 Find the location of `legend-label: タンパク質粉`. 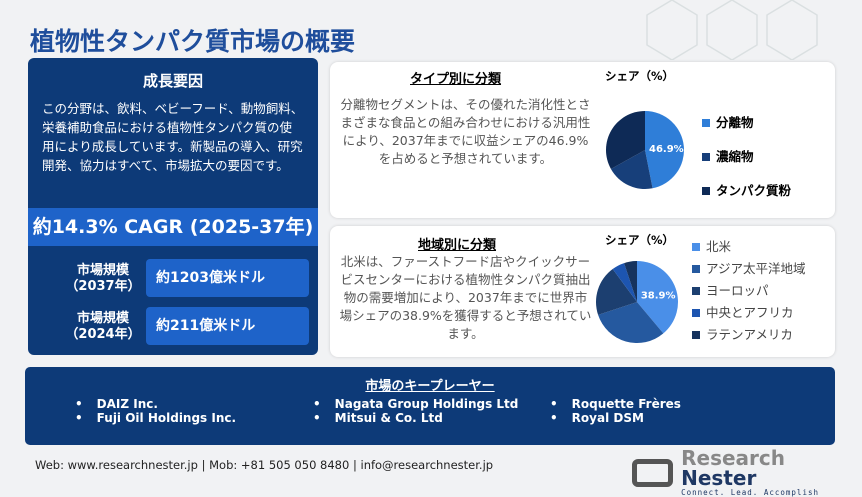

legend-label: タンパク質粉 is located at coordinates (754, 190).